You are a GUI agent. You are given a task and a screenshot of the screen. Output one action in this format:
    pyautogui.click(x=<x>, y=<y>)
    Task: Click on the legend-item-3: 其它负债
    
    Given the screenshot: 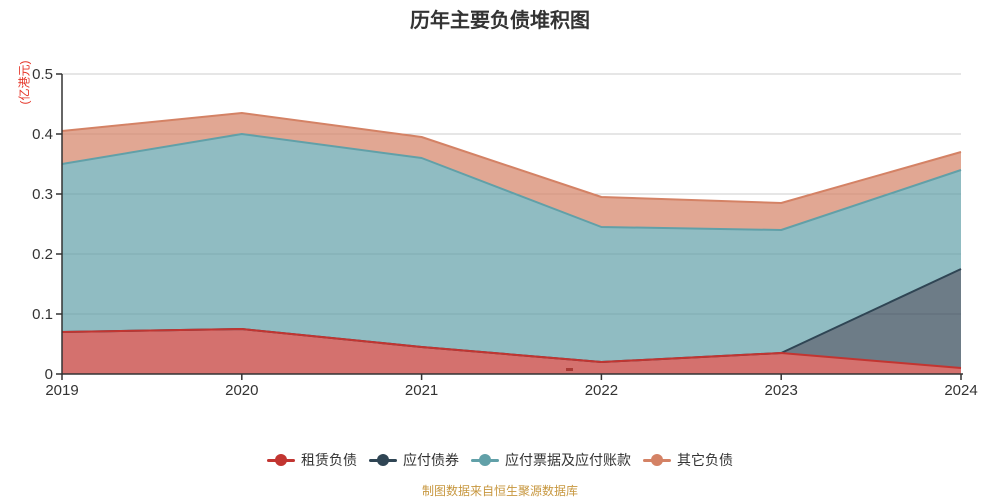 What is the action you would take?
    pyautogui.click(x=688, y=460)
    